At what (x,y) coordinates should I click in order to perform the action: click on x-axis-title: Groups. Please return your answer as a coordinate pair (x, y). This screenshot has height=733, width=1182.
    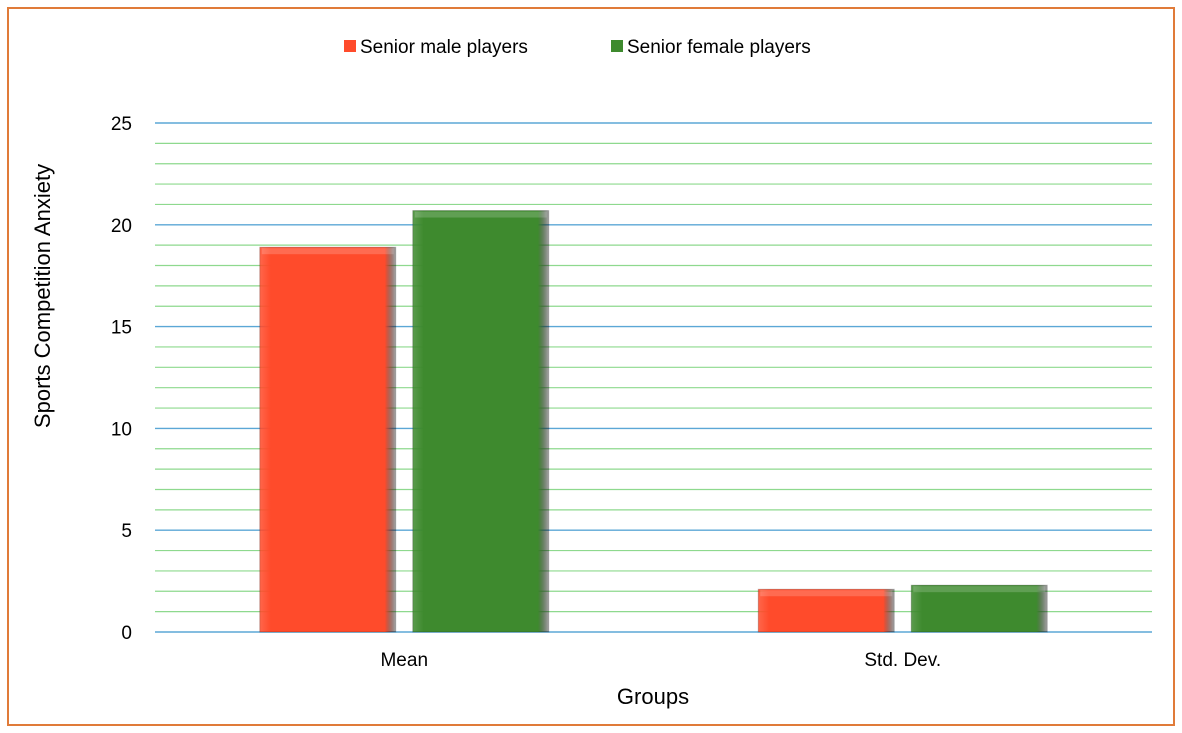
    Looking at the image, I should click on (653, 696).